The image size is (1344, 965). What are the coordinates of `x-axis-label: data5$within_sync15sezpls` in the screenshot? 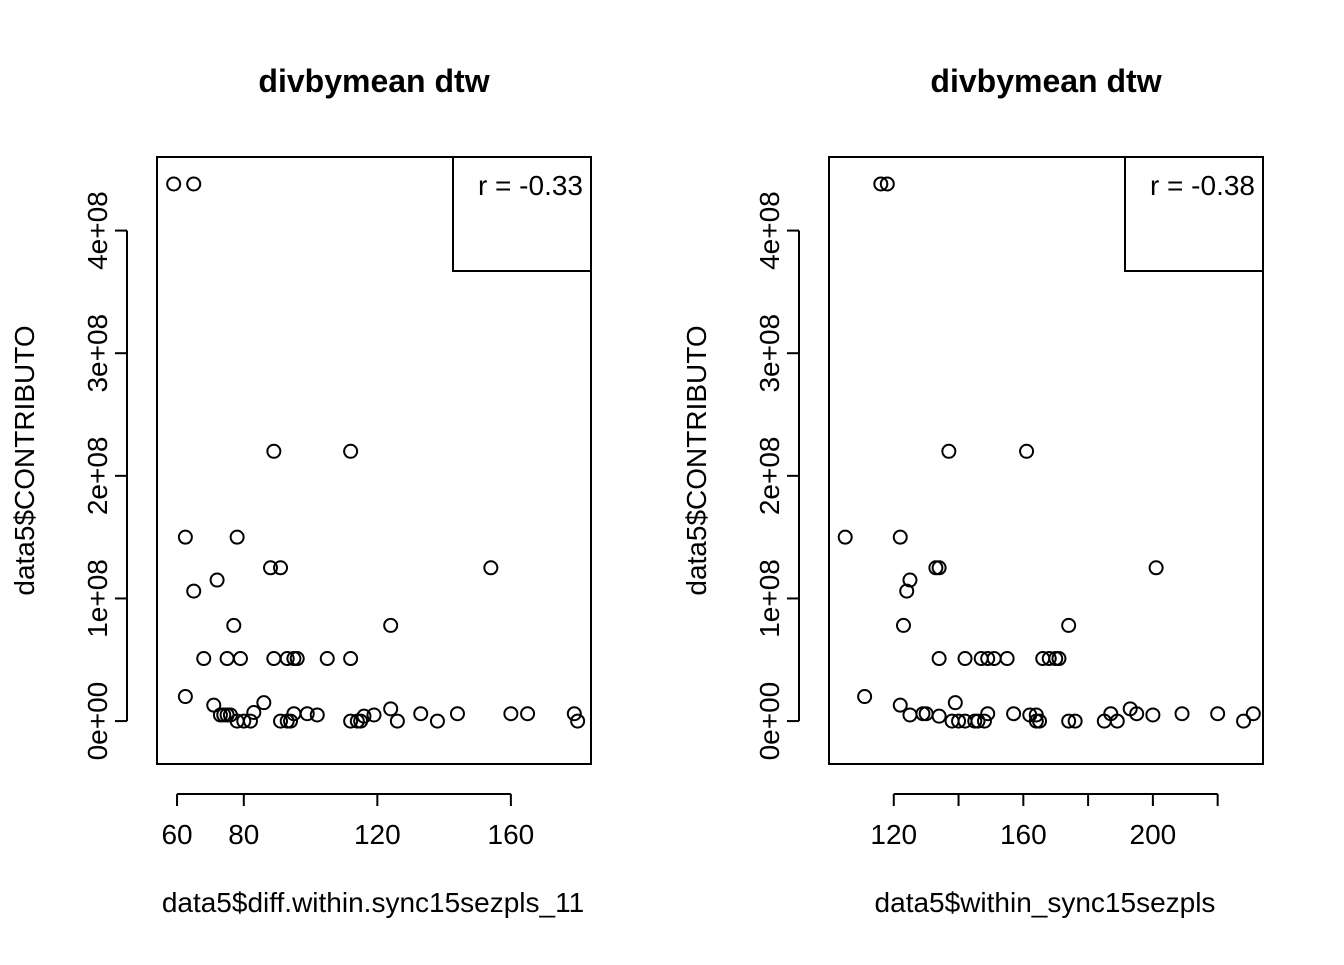 It's located at (1045, 902).